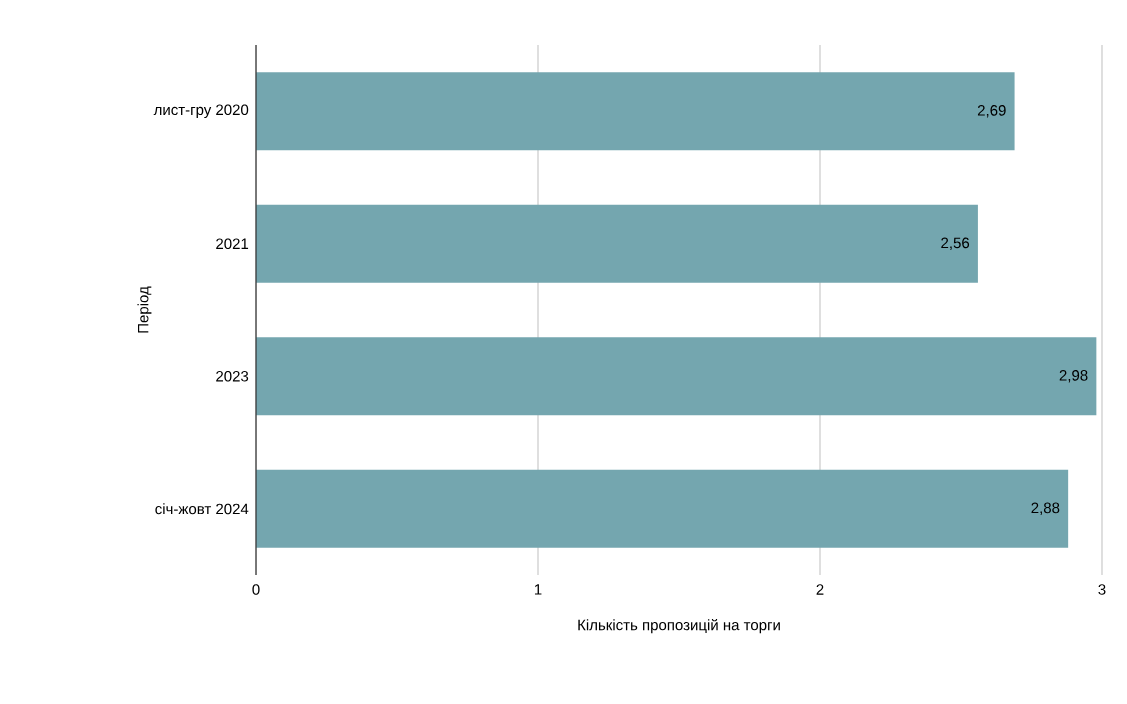 This screenshot has height=704, width=1127. Describe the element at coordinates (1102, 589) in the screenshot. I see `x-tick-label: 3` at that location.